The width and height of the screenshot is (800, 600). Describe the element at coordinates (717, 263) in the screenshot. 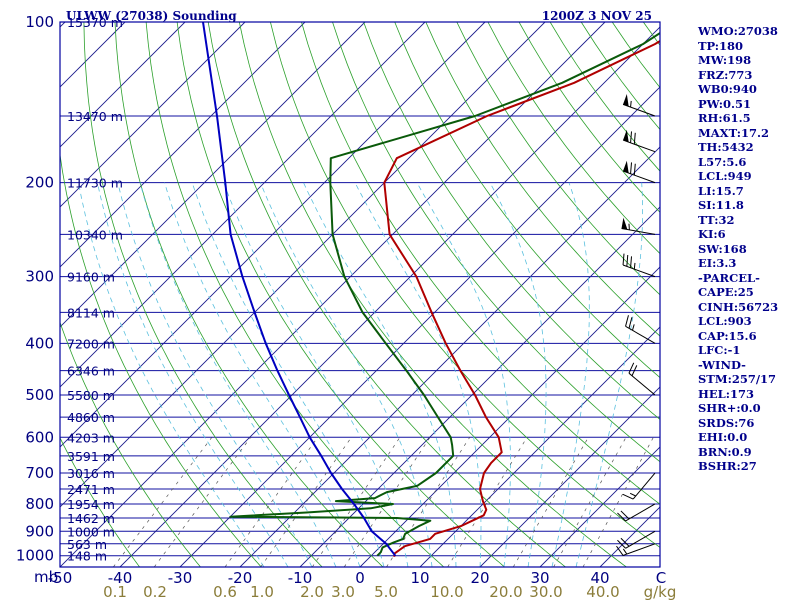

I see `panel-item: EI:3.3` at that location.